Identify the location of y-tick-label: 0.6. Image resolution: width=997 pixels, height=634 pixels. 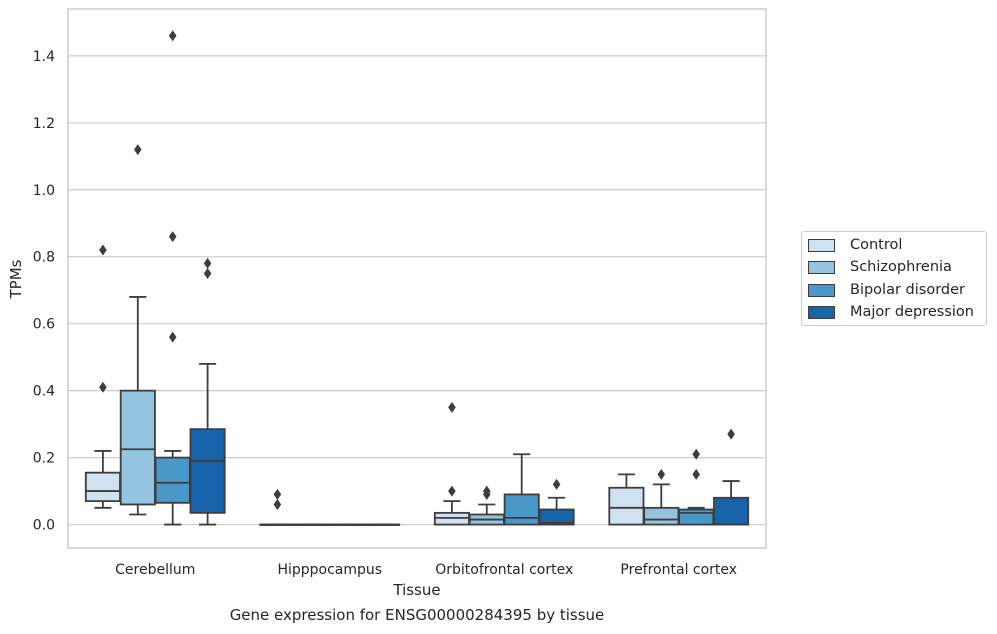
(44, 325).